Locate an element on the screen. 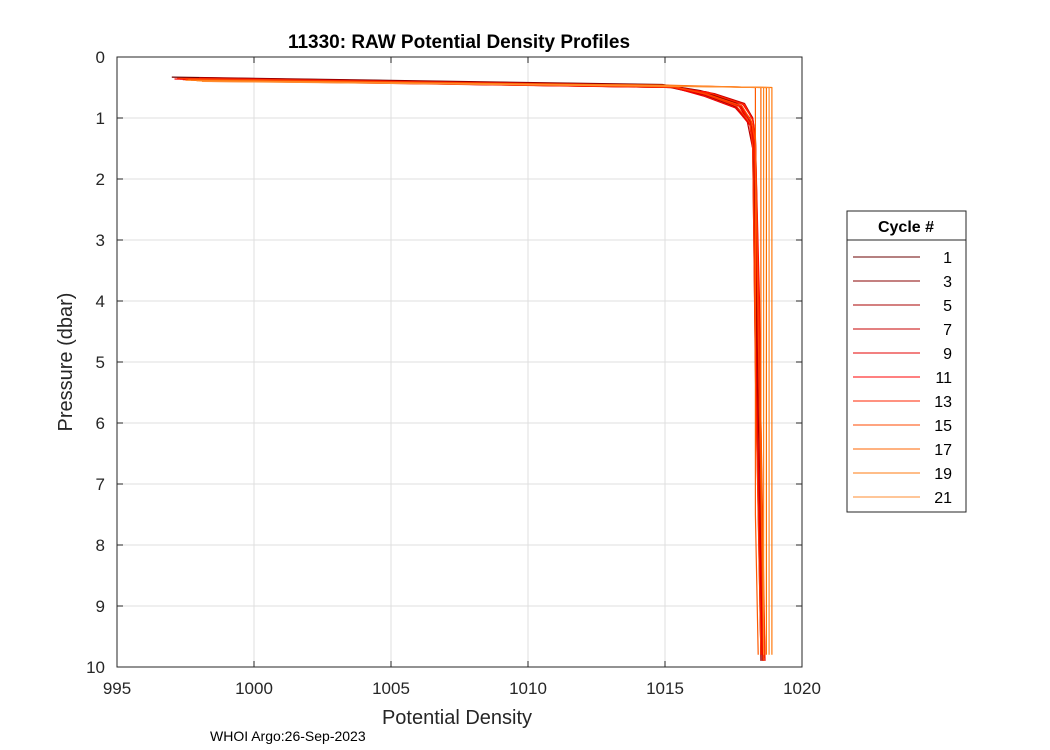 The width and height of the screenshot is (1050, 750). y-tick-label: 7 is located at coordinates (100, 484).